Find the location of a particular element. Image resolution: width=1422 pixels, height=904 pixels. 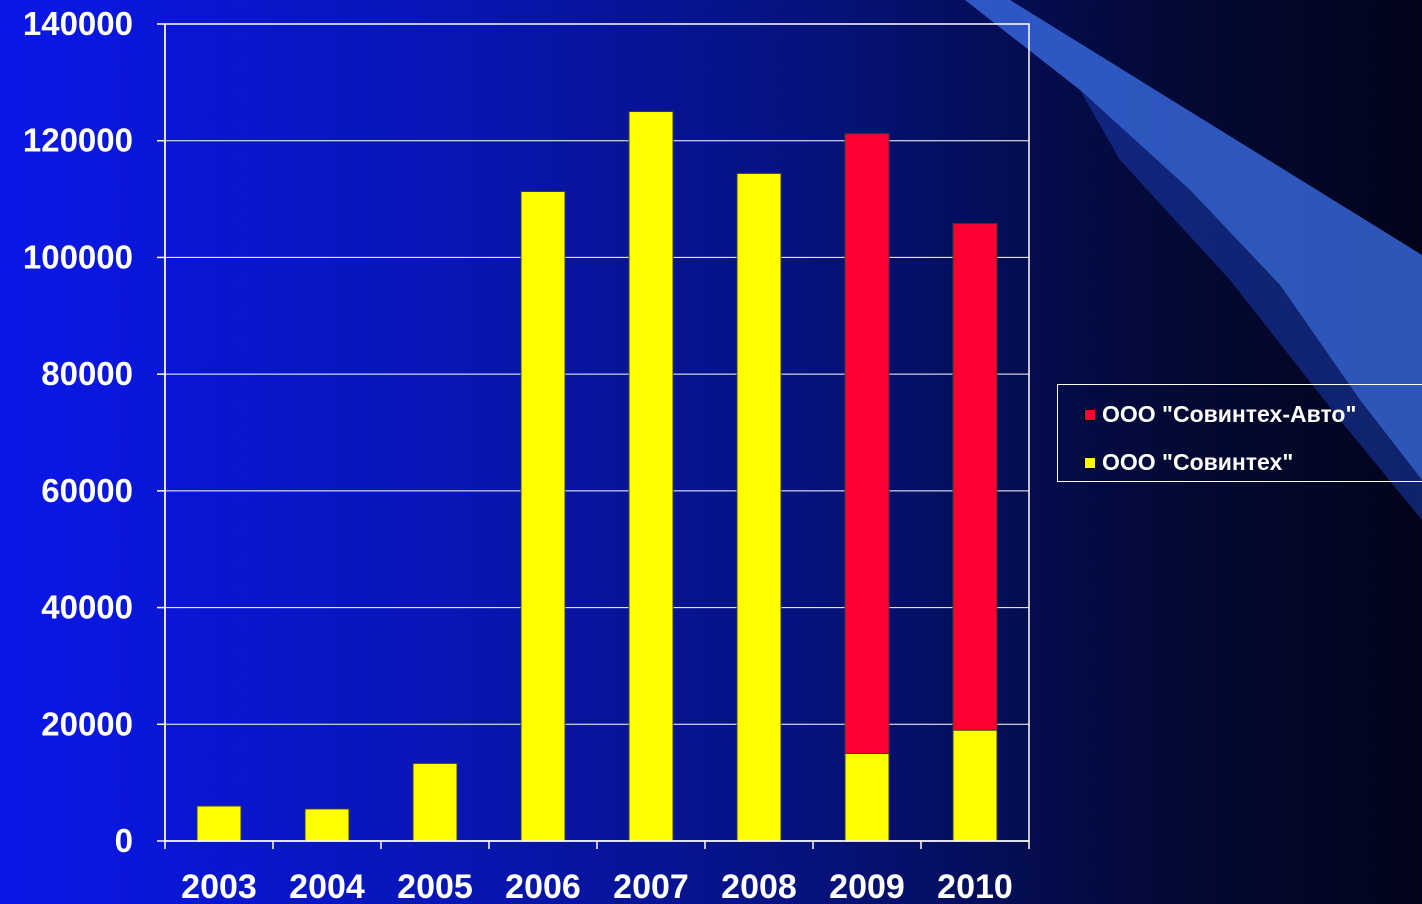

legend-label-sovintekh-avto: ООО "Совинтех-Авто" is located at coordinates (1229, 414).